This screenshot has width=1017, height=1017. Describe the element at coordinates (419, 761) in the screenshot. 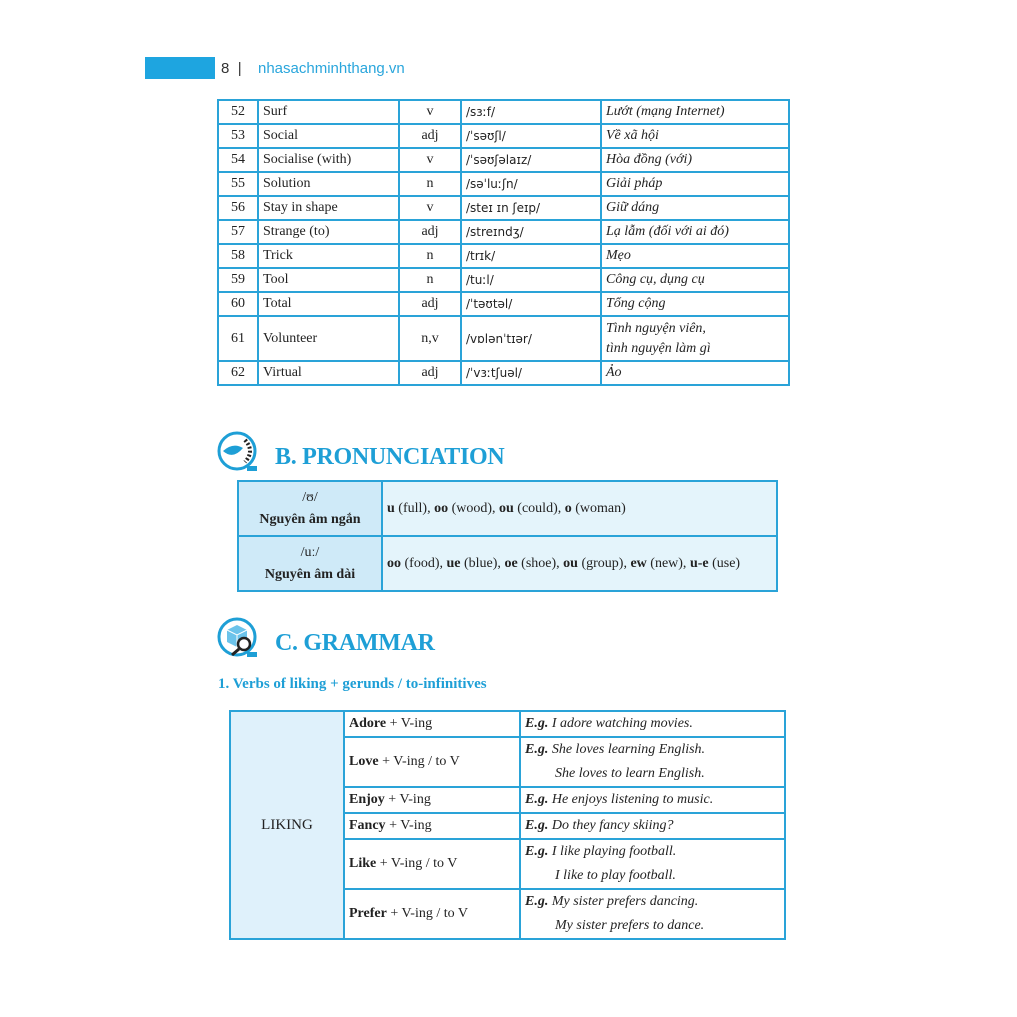

I see `pattern: + V-ing / to V` at that location.